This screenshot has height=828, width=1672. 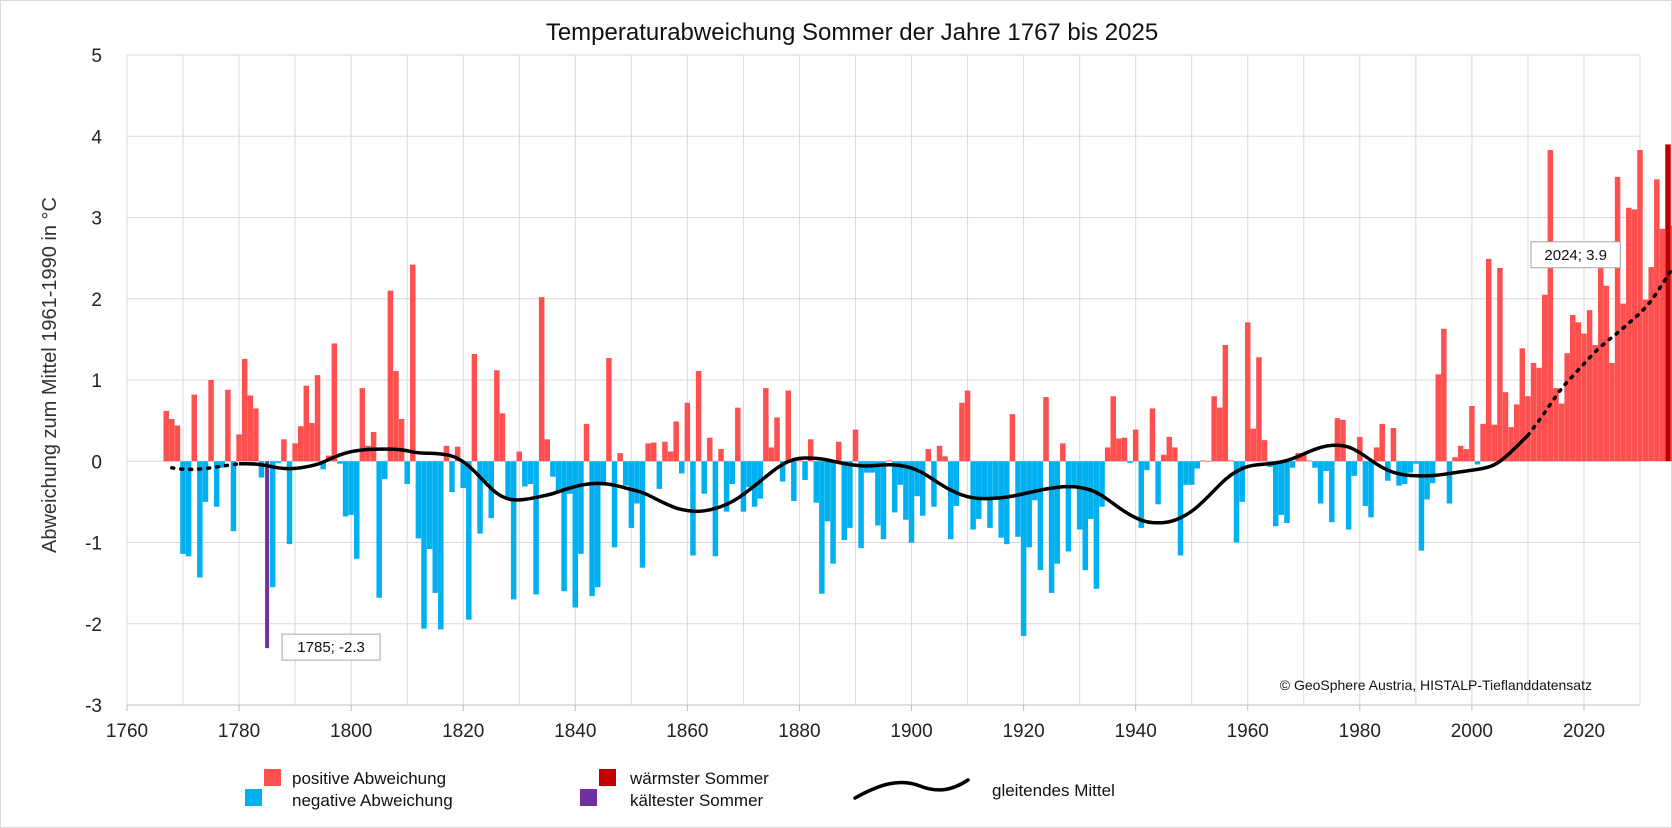 I want to click on bar-1997, so click(x=1455, y=459).